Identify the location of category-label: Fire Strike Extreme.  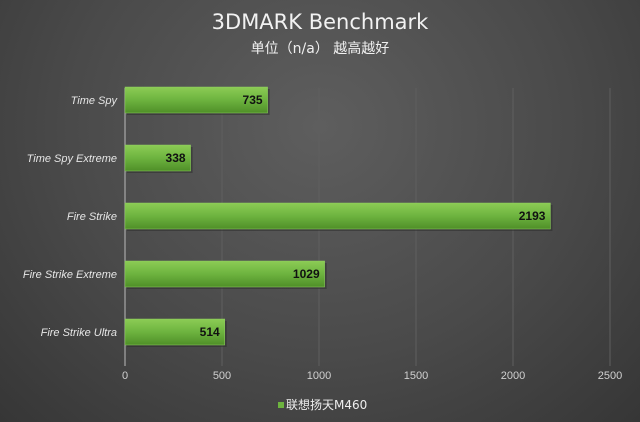
(70, 275).